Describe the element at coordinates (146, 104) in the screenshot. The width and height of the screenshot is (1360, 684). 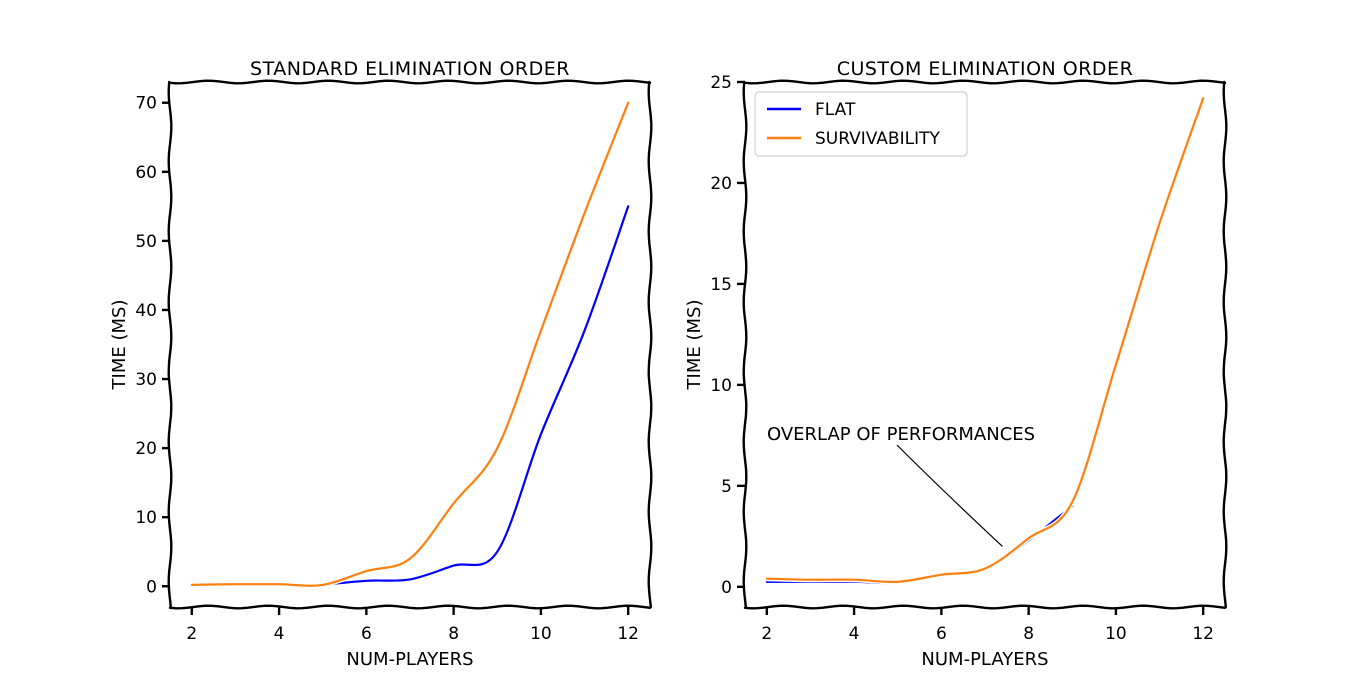
I see `y-tick-label: 70` at that location.